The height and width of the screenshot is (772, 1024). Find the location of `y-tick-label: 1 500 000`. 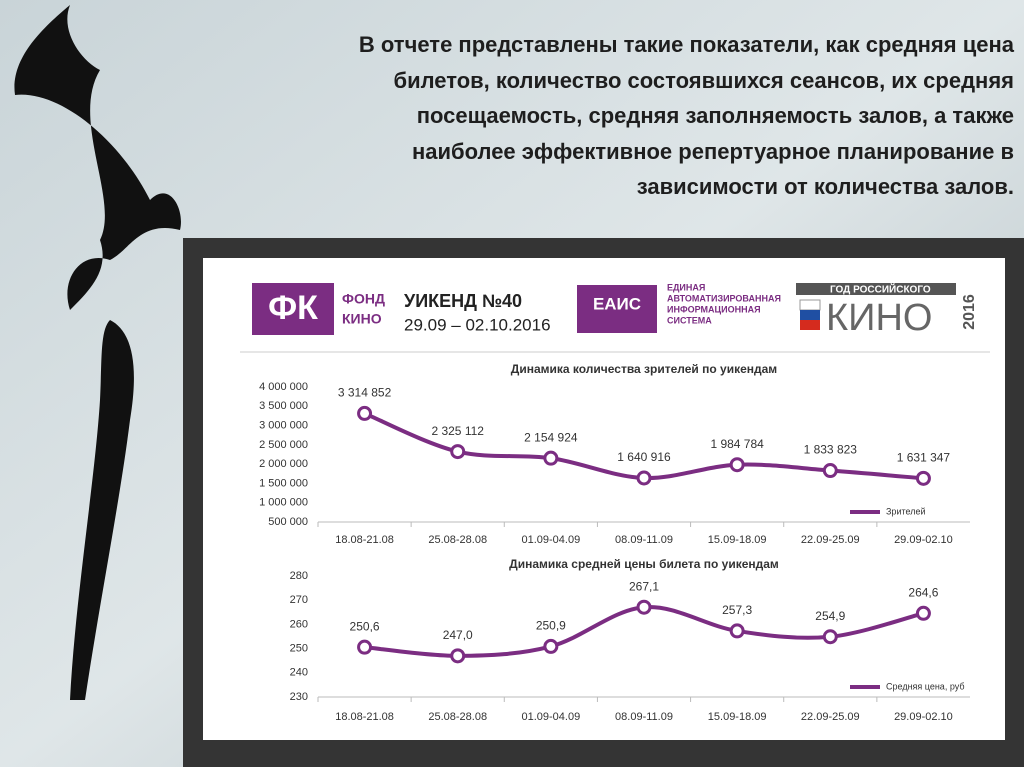

y-tick-label: 1 500 000 is located at coordinates (283, 483).